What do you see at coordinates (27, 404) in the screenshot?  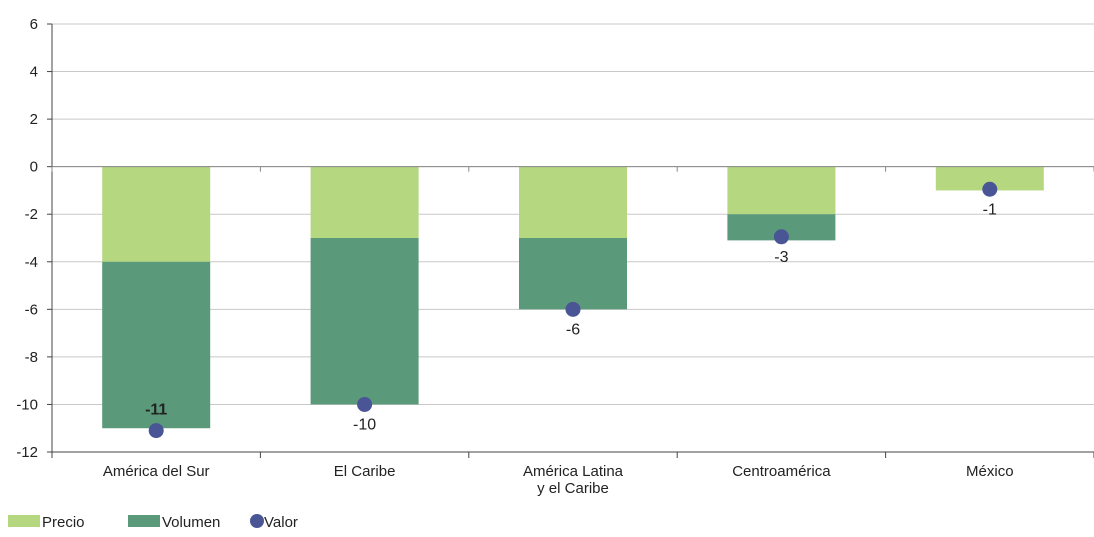 I see `y-tick-label: -10` at bounding box center [27, 404].